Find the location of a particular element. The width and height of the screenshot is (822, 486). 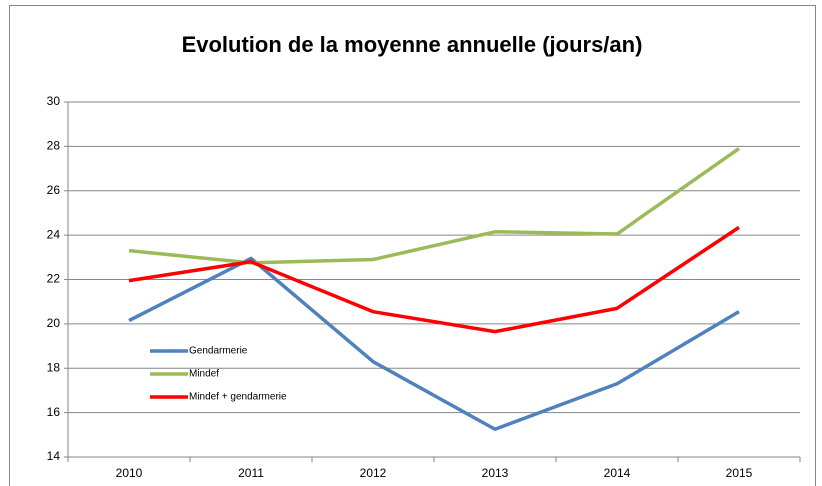

x-tick-label: 2012 is located at coordinates (373, 473).